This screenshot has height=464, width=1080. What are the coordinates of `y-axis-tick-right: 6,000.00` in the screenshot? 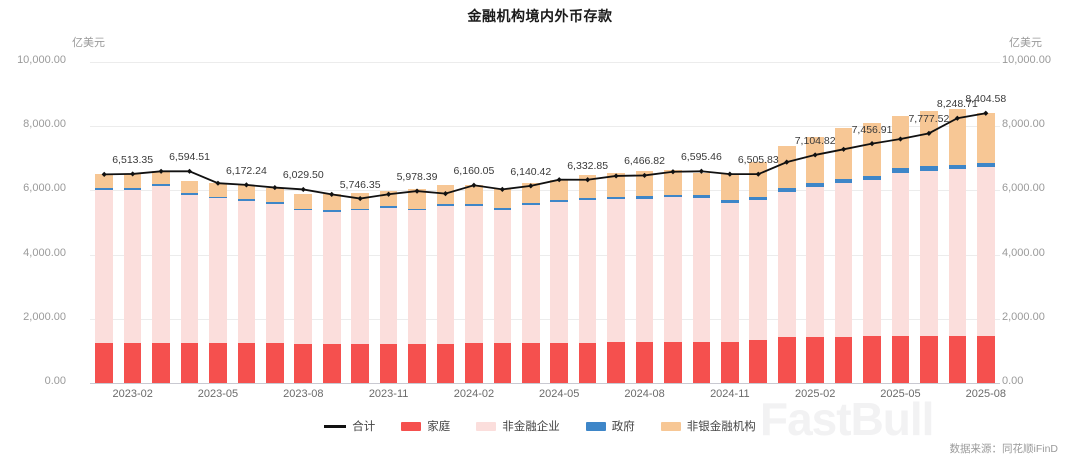 It's located at (1023, 188).